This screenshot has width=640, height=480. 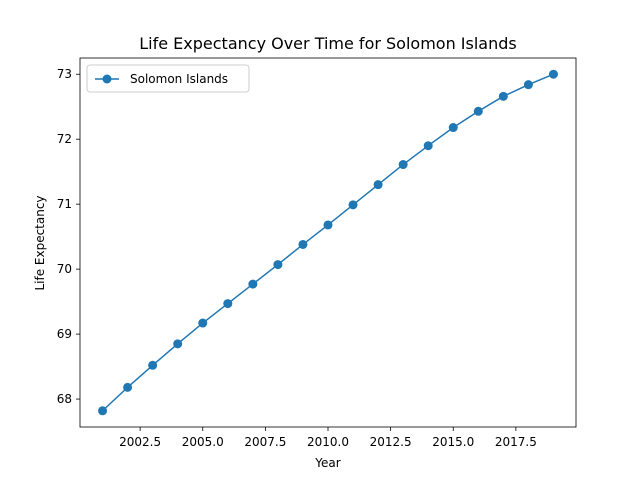 I want to click on x-tick-label: 2015.0, so click(x=453, y=442).